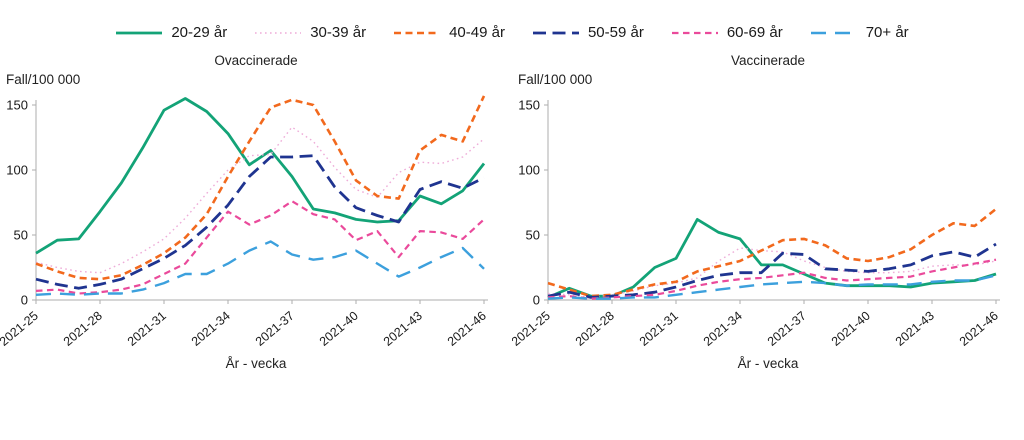  I want to click on legend-item-40-49: 40-49 år, so click(449, 32).